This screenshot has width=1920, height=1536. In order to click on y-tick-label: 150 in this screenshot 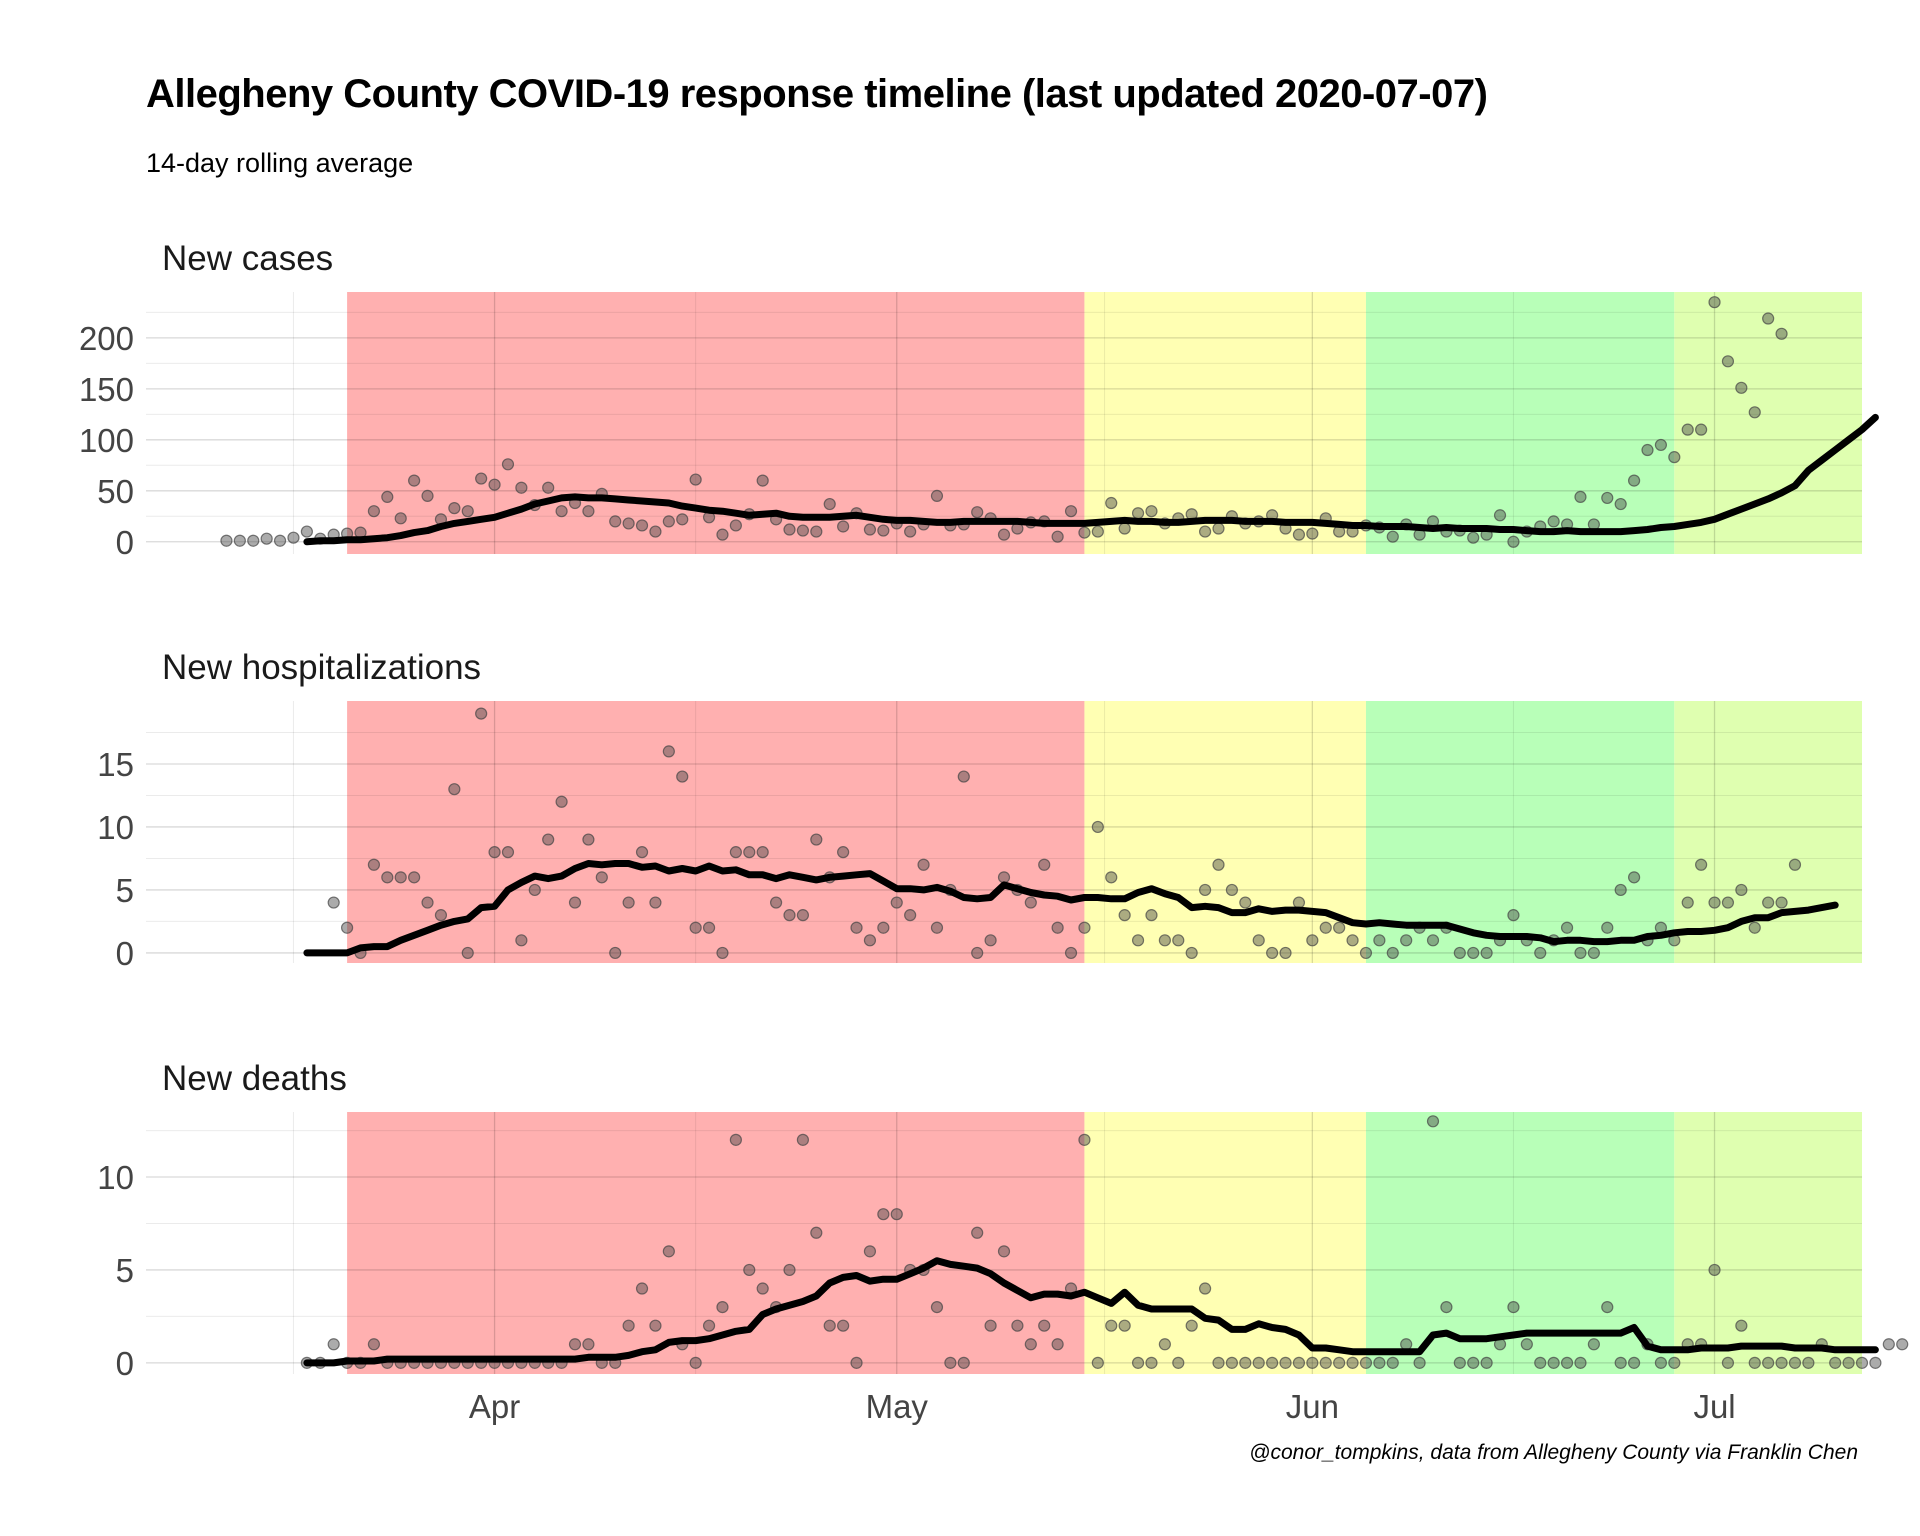, I will do `click(106, 389)`.